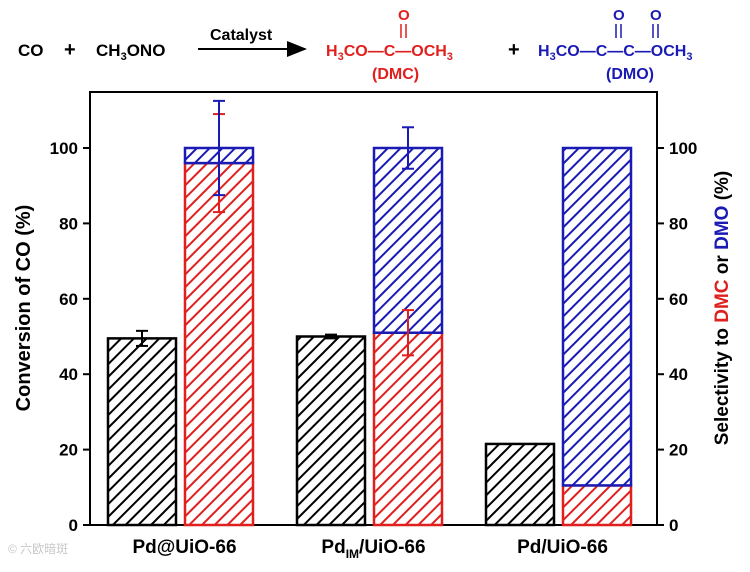 This screenshot has width=750, height=572. Describe the element at coordinates (562, 547) in the screenshot. I see `x-tick-label-cat3: Pd/UiO-66` at that location.